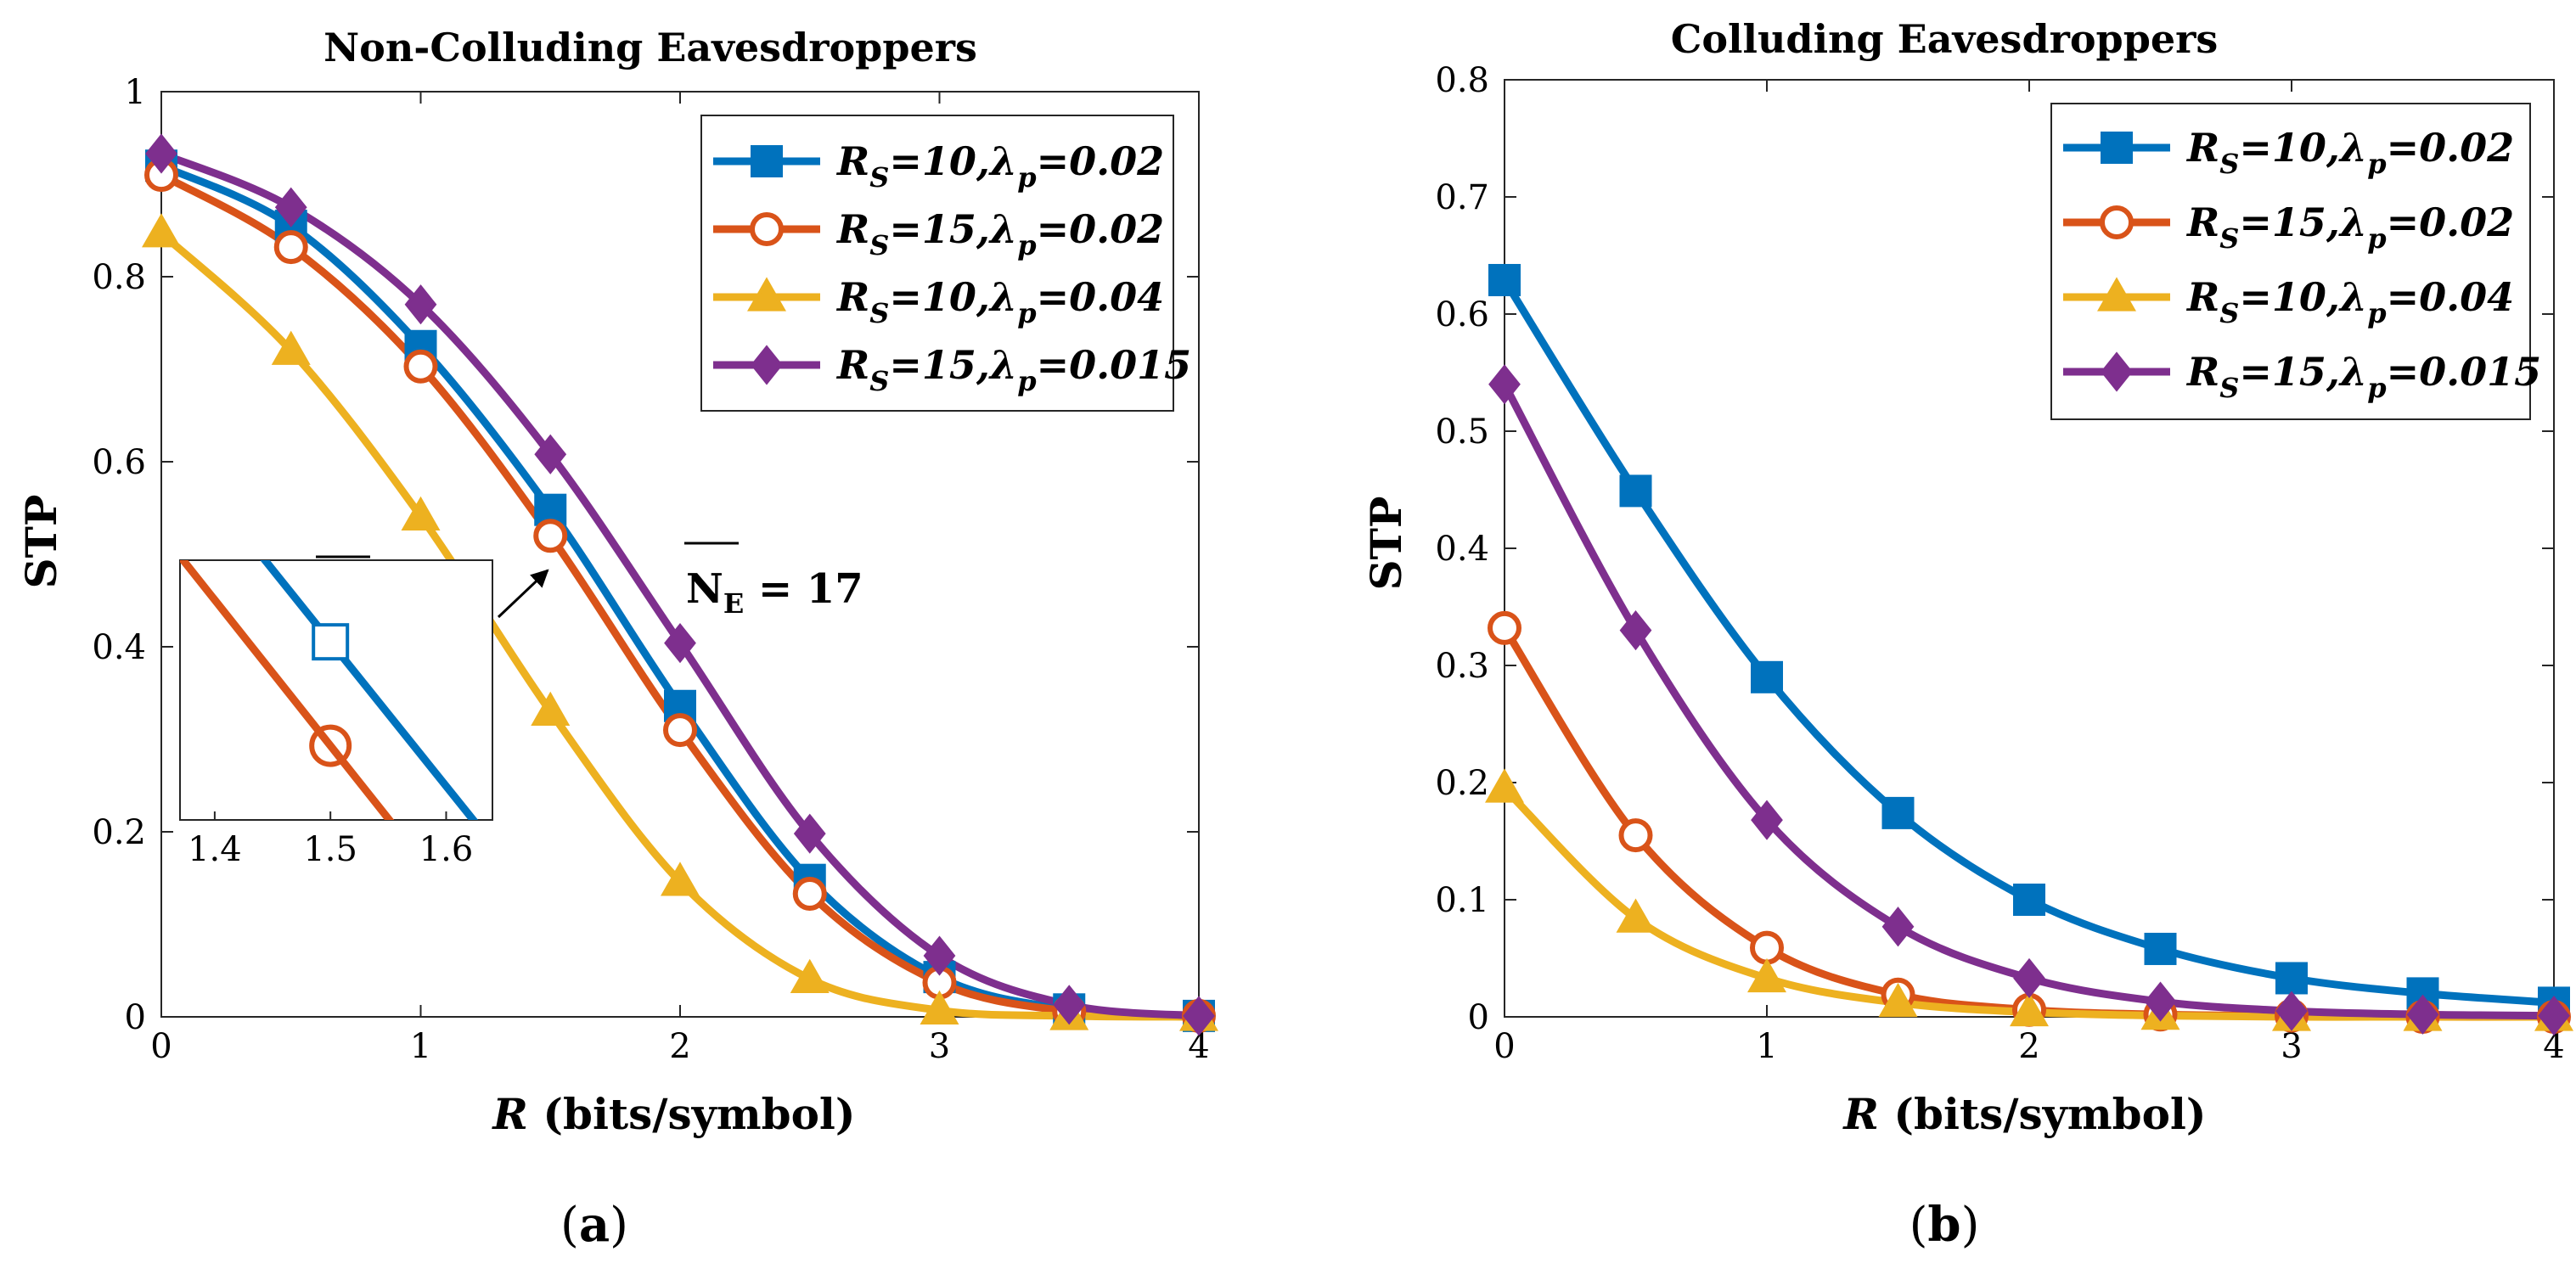  I want to click on chart-b-legend-label-part: R, so click(2202, 148).